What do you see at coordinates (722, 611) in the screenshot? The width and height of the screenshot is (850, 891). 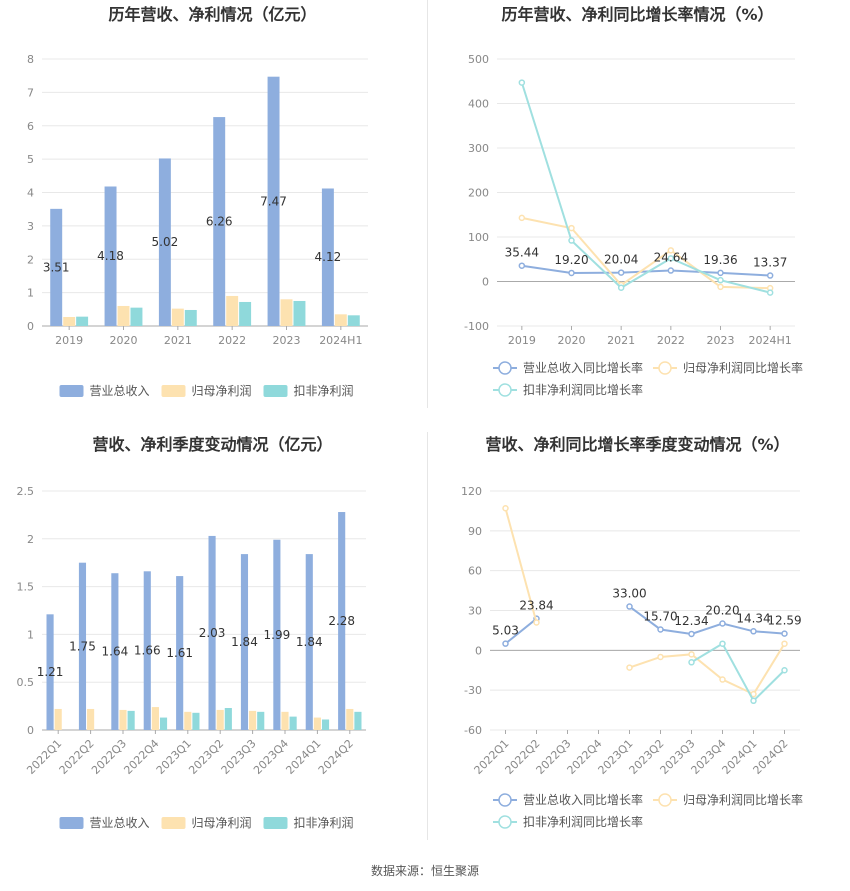 I see `data-label: 20.20` at bounding box center [722, 611].